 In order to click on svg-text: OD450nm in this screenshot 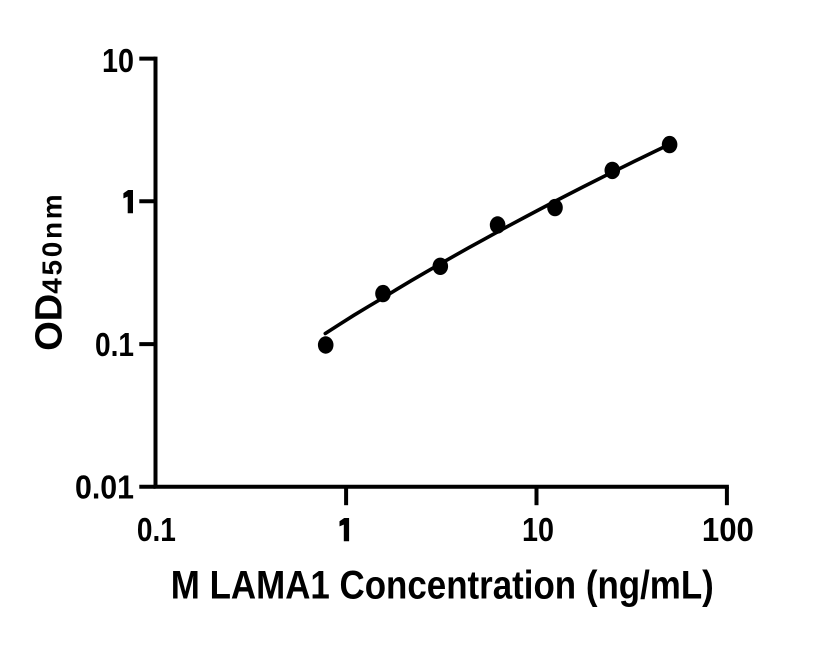, I will do `click(50, 271)`.